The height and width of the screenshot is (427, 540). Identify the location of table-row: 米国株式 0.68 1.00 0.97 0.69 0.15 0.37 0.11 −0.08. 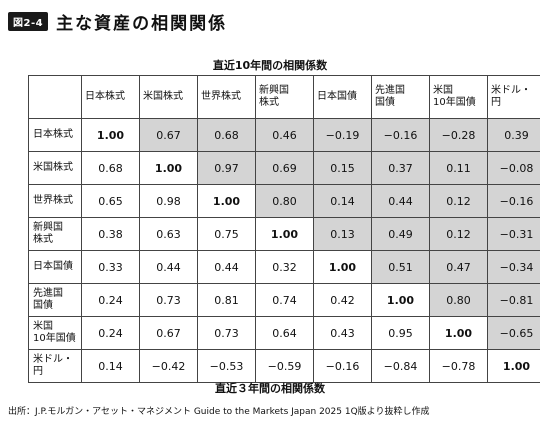
(284, 168).